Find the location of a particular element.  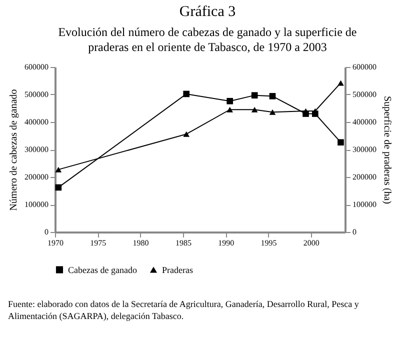

y-tick-label: 100000 is located at coordinates (36, 204).